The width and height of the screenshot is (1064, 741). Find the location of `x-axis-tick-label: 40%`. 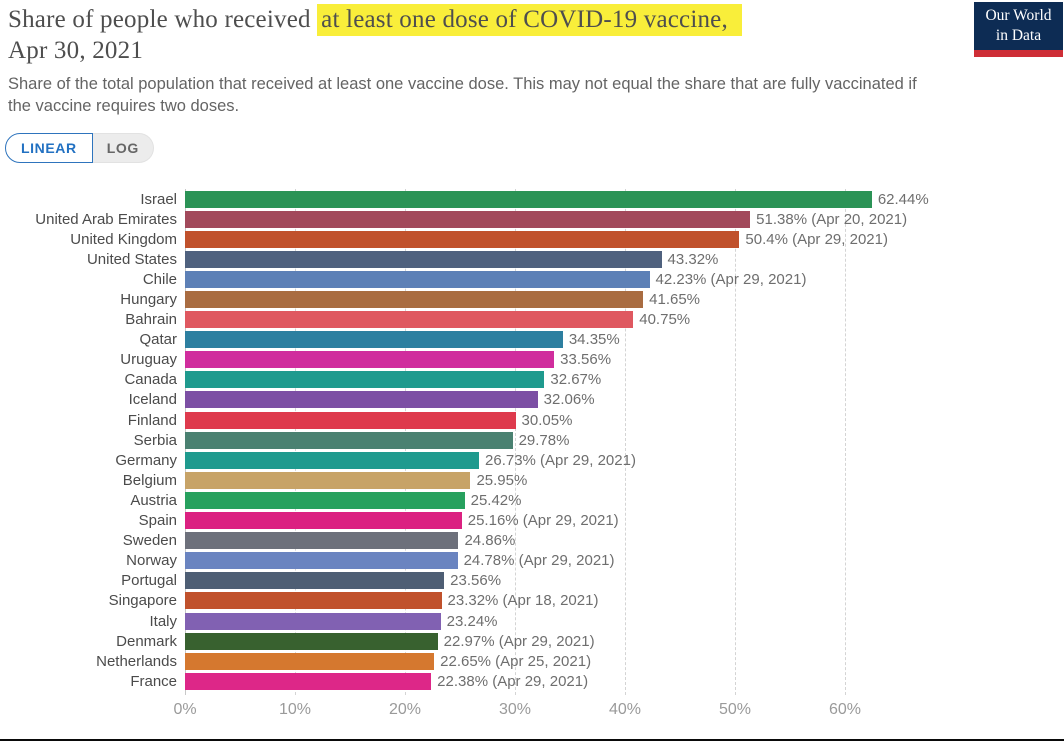

x-axis-tick-label: 40% is located at coordinates (625, 709).